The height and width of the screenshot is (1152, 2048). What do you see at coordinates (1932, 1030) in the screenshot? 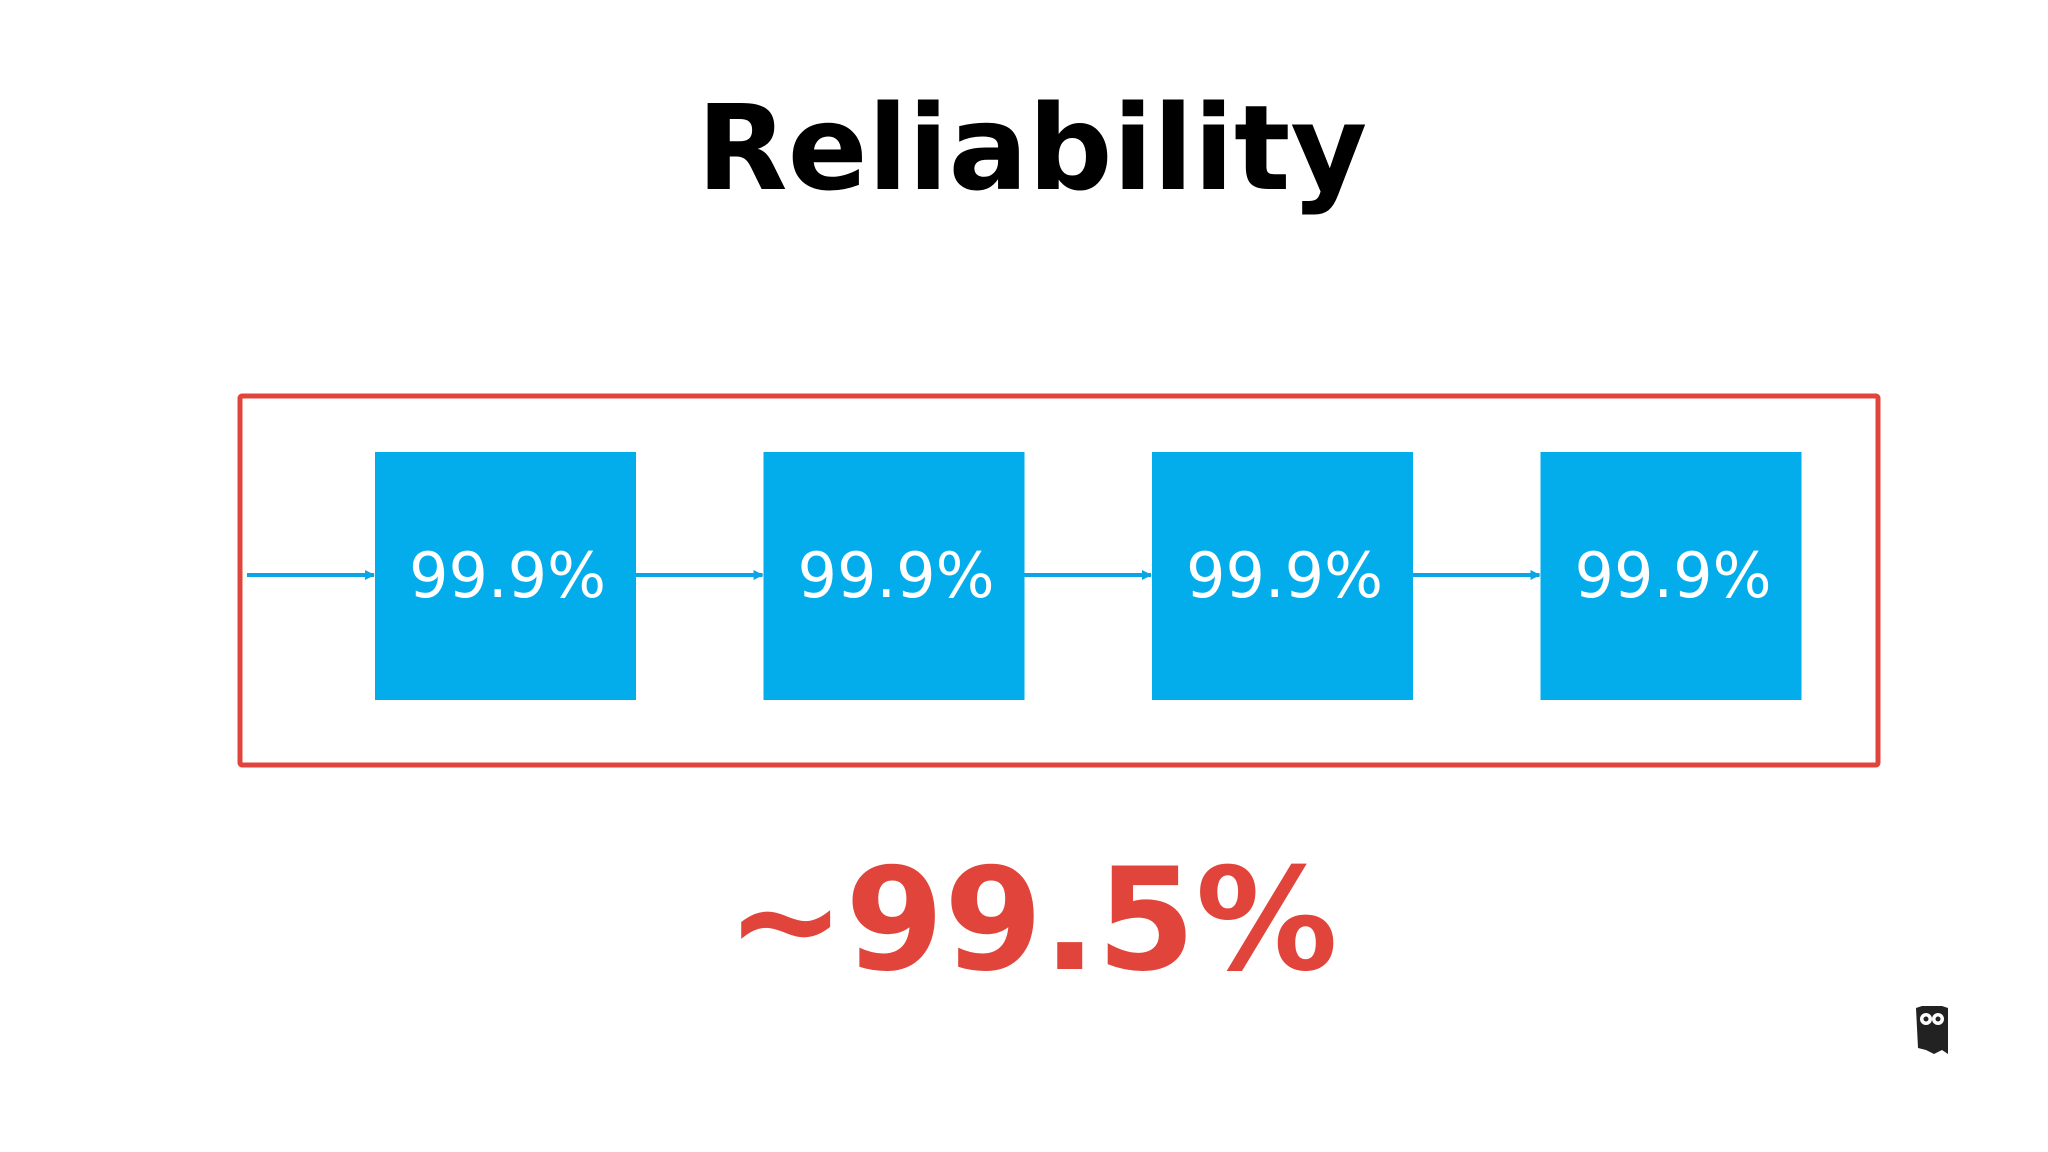
I see `owl-icon` at bounding box center [1932, 1030].